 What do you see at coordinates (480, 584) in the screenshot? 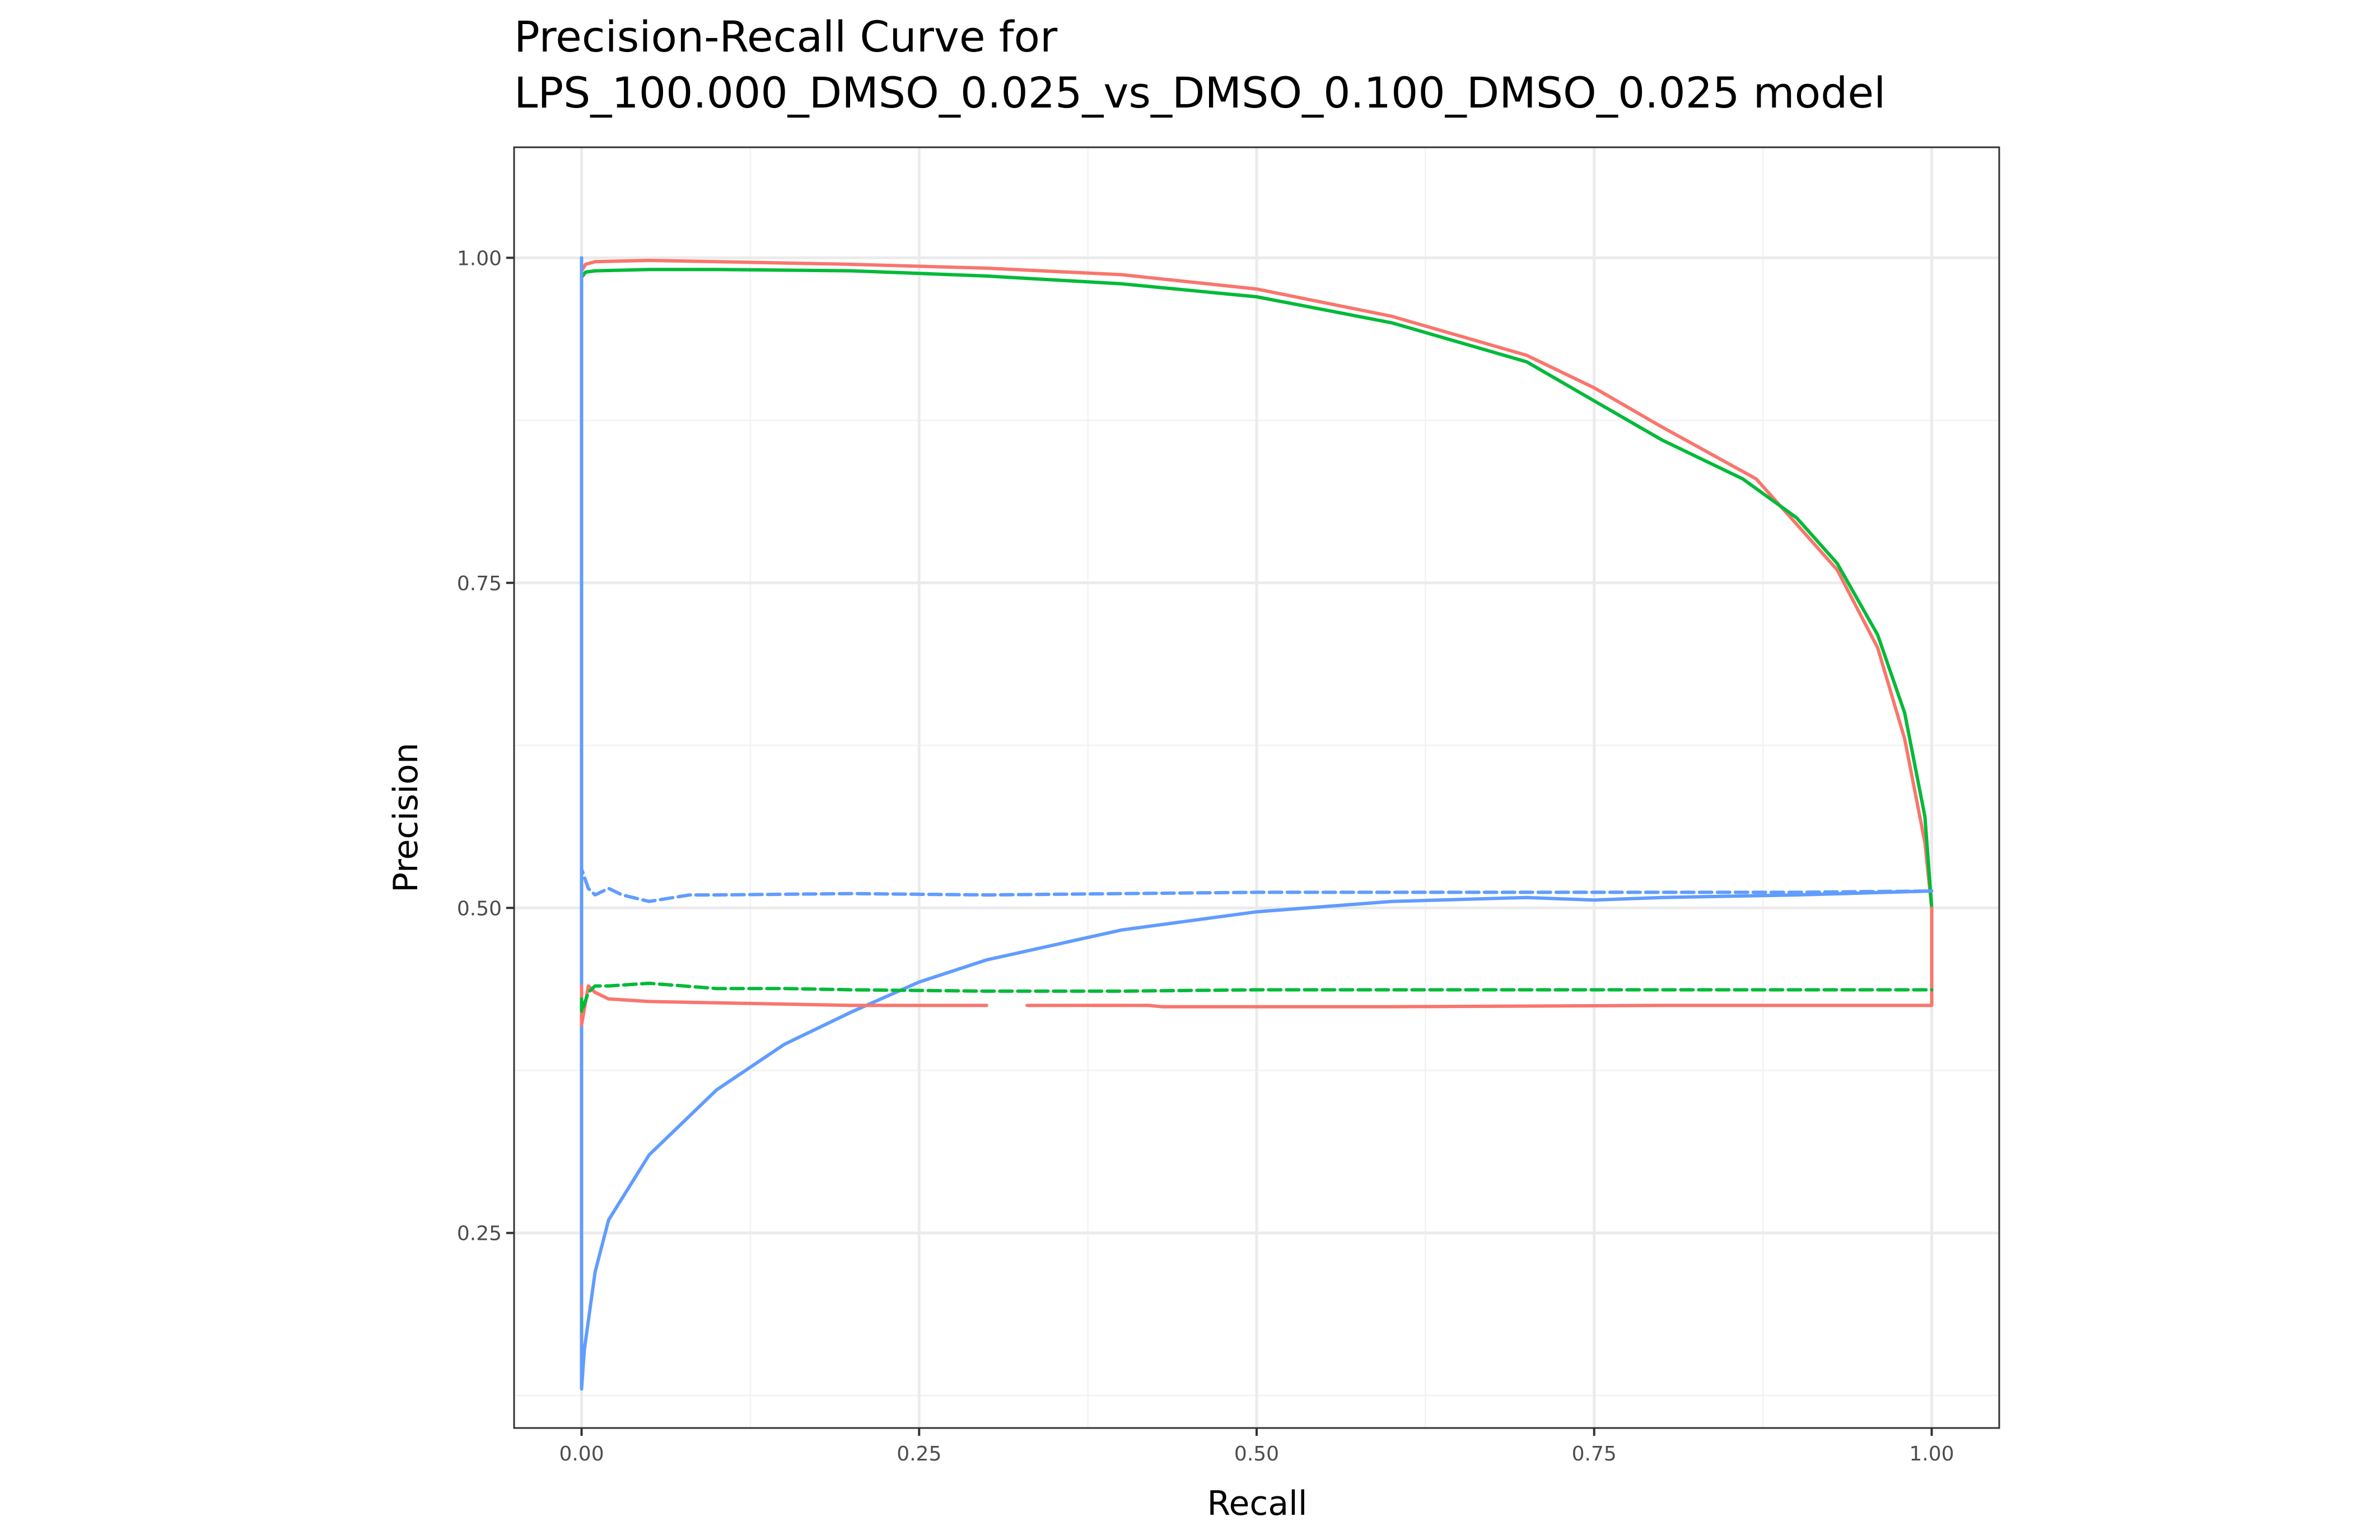
I see `y-tick-label: 0.75` at bounding box center [480, 584].